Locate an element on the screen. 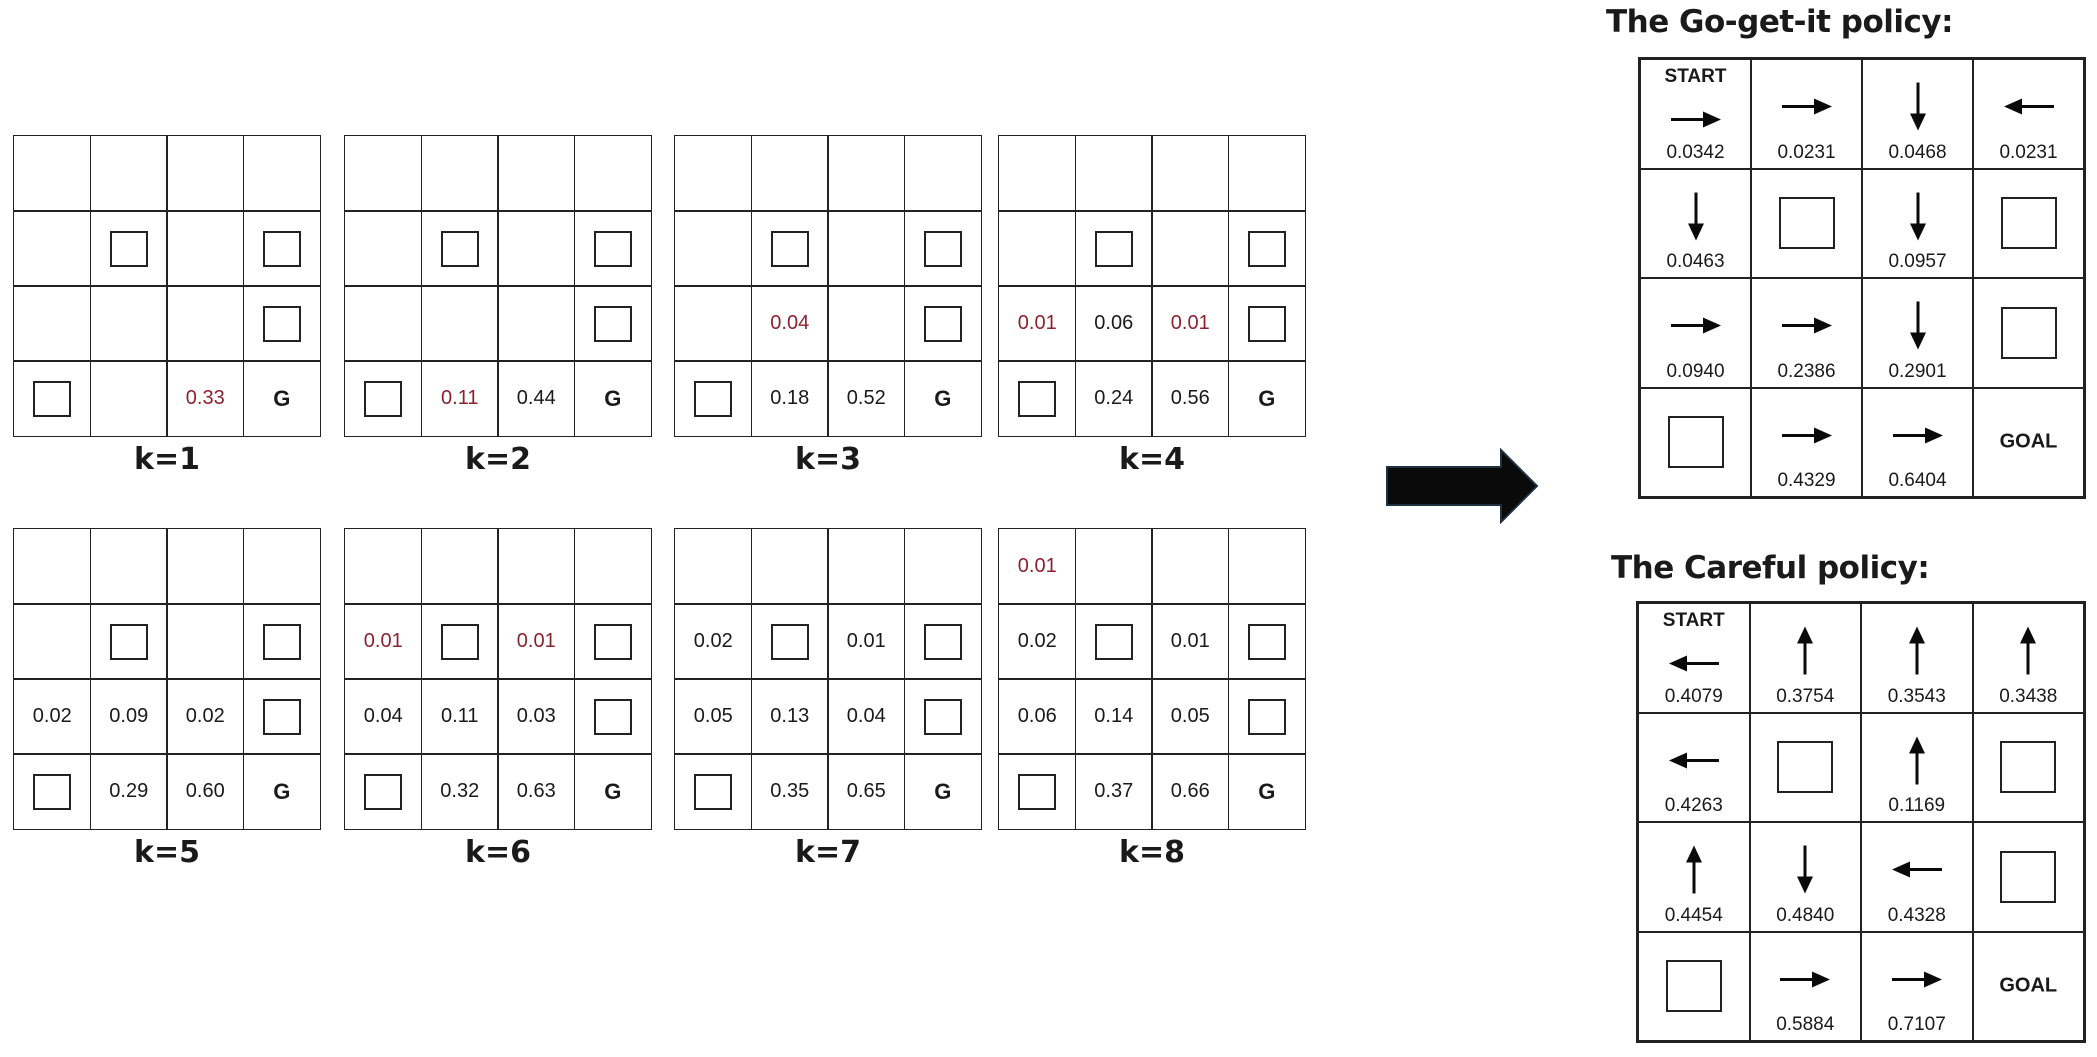 The image size is (2097, 1057). value-cell: 0.29 is located at coordinates (128, 791).